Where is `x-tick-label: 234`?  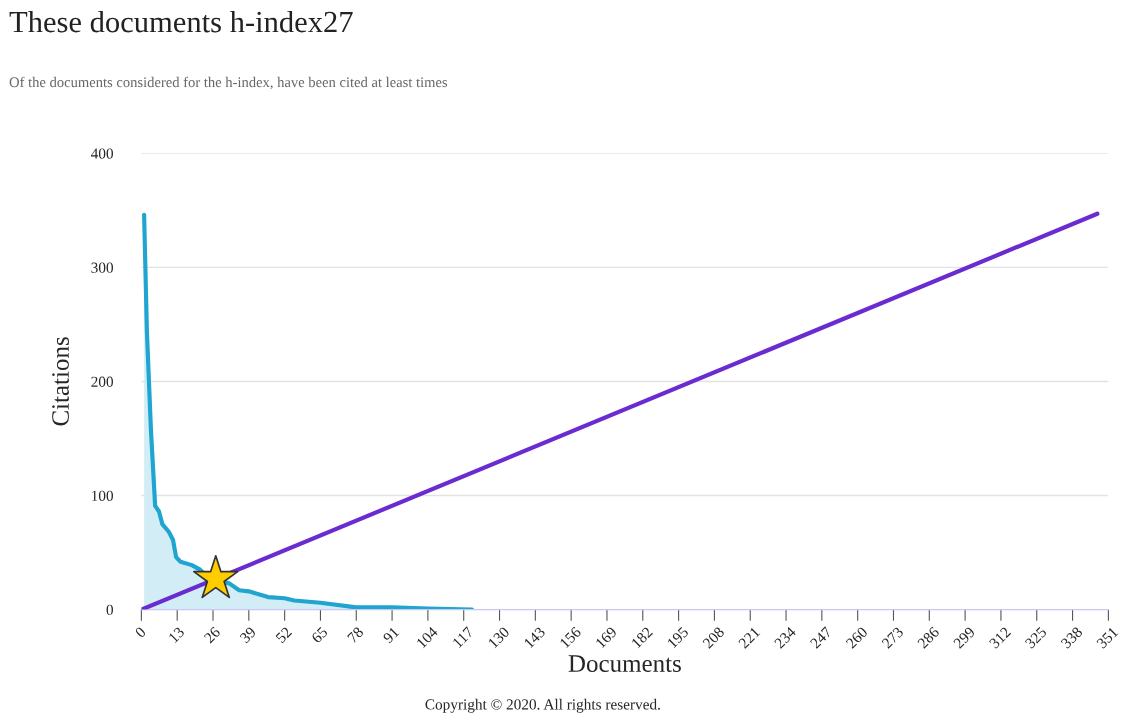 x-tick-label: 234 is located at coordinates (785, 637).